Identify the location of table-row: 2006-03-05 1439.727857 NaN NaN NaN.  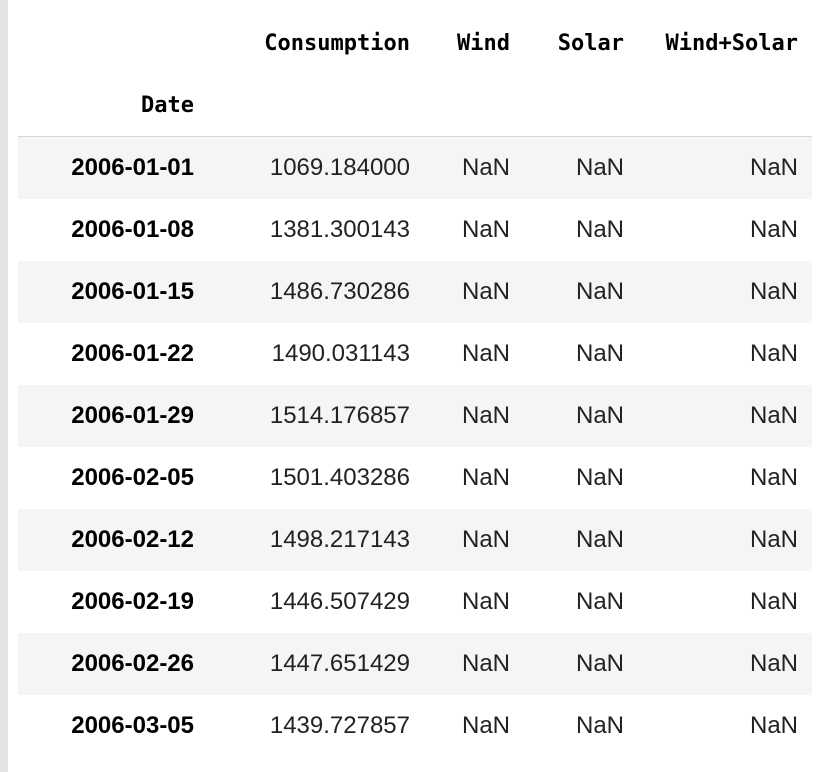
(415, 726).